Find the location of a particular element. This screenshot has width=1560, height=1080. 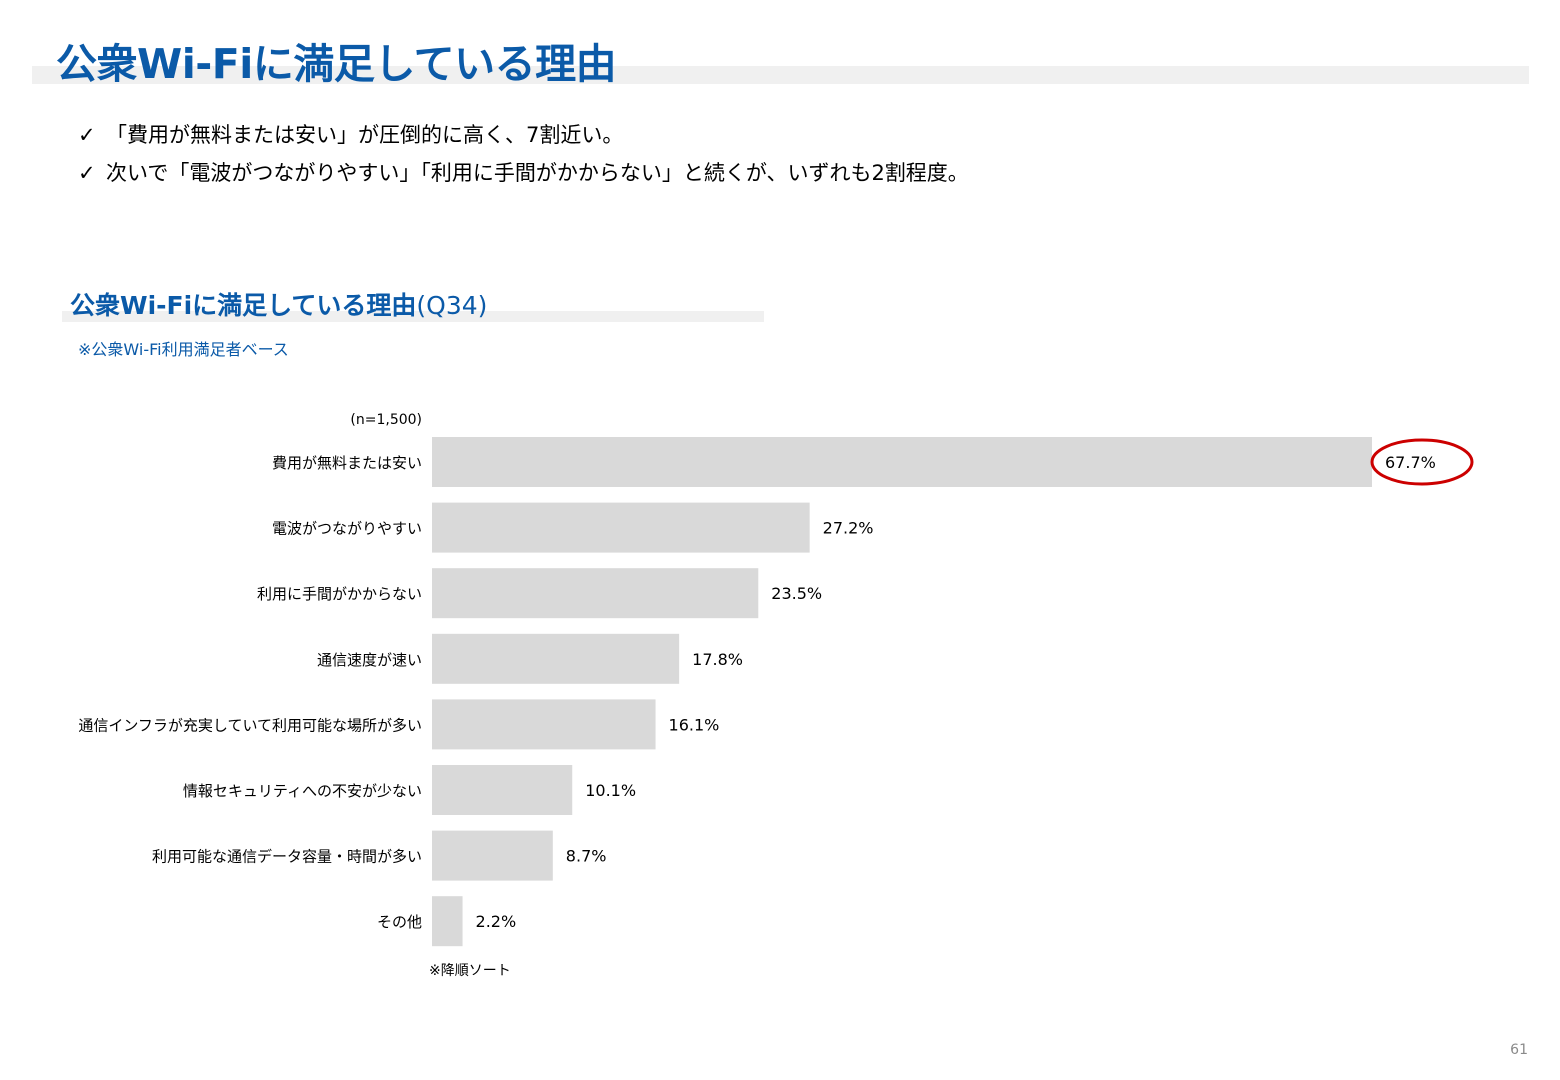

value-label: 16.1% is located at coordinates (694, 724).